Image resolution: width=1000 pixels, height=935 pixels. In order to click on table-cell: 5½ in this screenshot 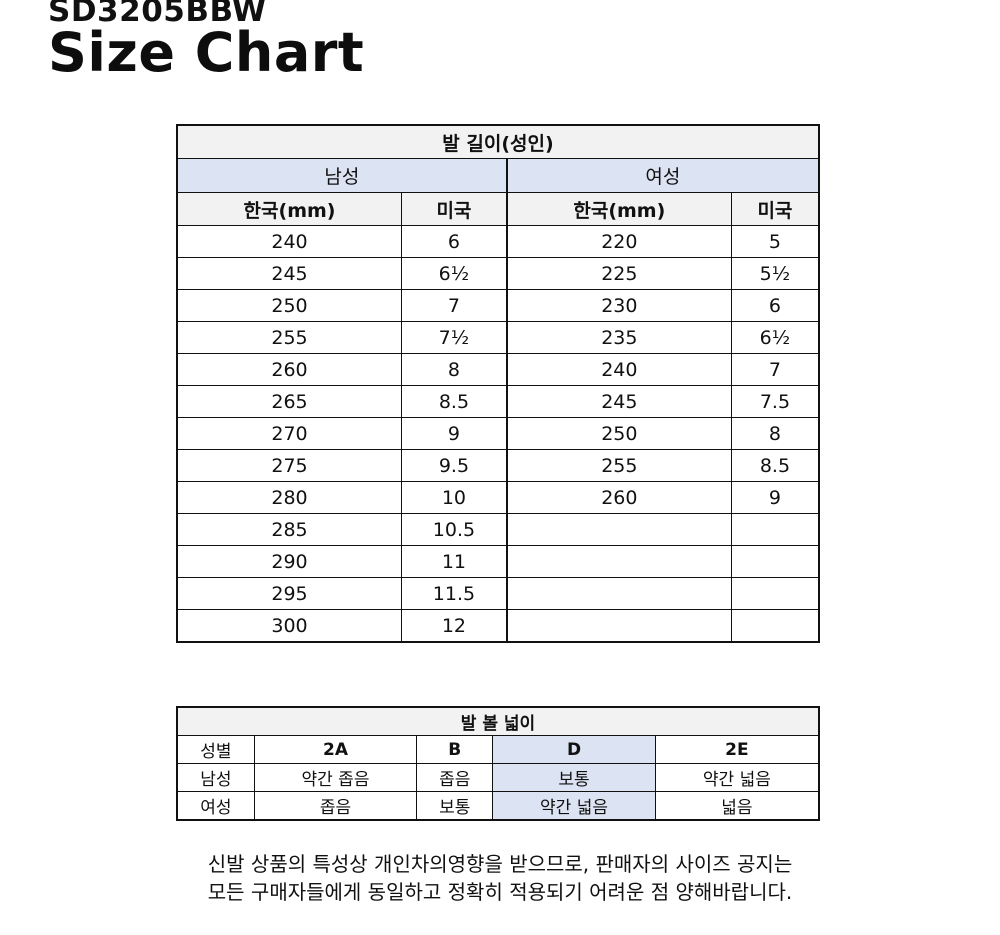, I will do `click(775, 273)`.